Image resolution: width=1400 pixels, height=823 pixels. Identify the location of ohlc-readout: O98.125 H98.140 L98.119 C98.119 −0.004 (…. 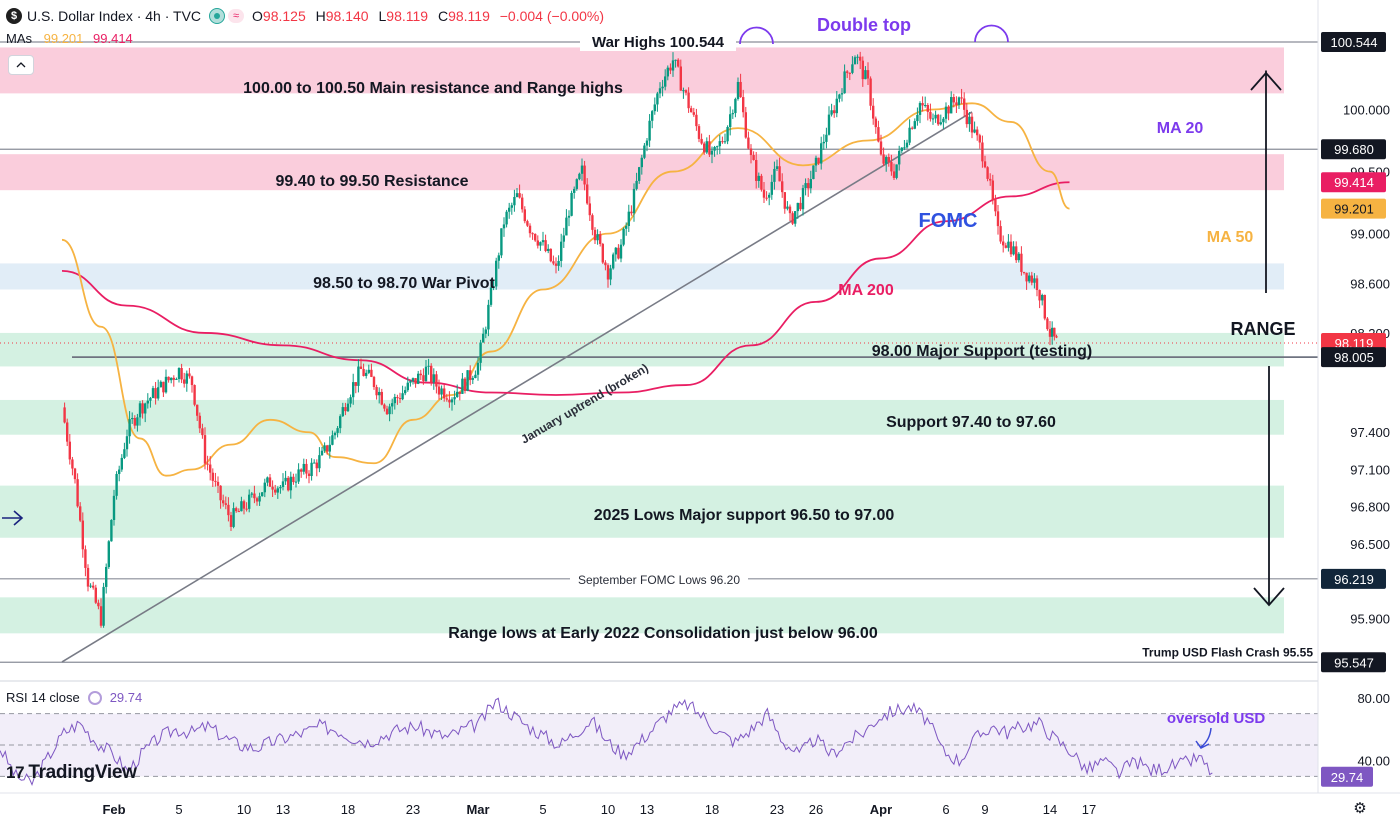
(428, 16).